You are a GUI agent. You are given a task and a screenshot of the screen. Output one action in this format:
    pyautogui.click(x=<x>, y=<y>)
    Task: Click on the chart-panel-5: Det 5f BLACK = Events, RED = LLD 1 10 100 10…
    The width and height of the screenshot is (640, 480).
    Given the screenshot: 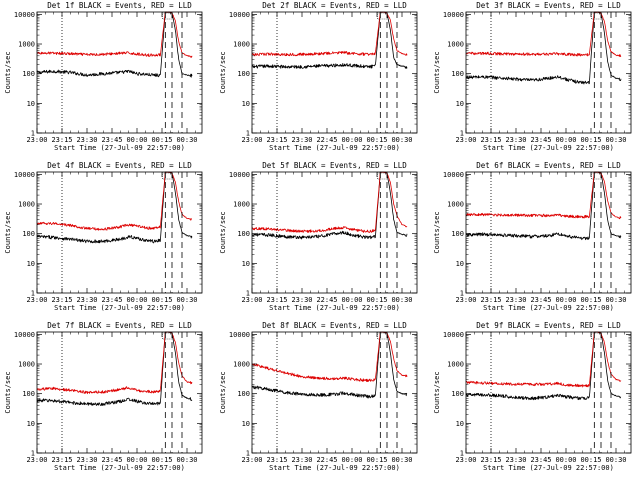 What is the action you would take?
    pyautogui.click(x=318, y=236)
    